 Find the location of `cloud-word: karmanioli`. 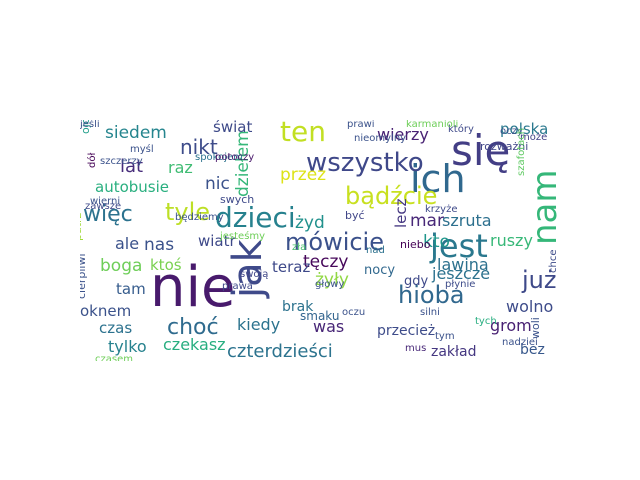

cloud-word: karmanioli is located at coordinates (432, 125).